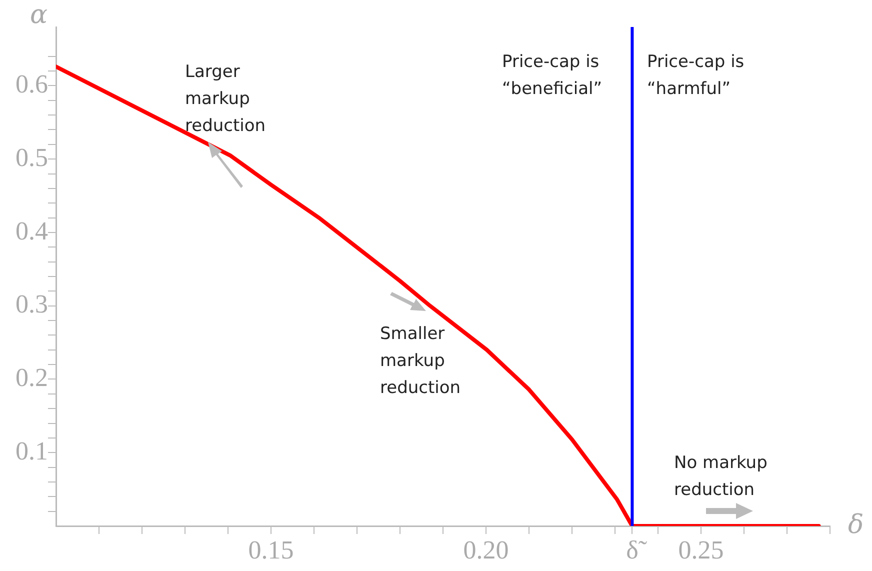  What do you see at coordinates (225, 99) in the screenshot?
I see `annotation: Larger markup reduction` at bounding box center [225, 99].